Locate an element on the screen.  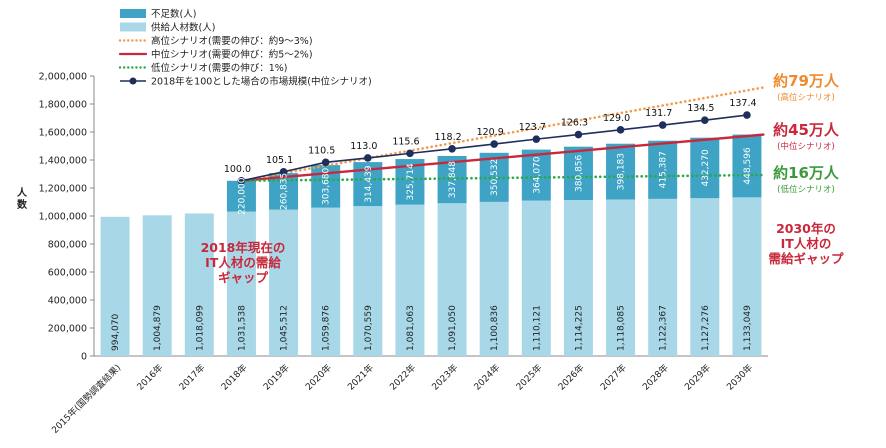
x-tick-label: 2027年 is located at coordinates (613, 377).